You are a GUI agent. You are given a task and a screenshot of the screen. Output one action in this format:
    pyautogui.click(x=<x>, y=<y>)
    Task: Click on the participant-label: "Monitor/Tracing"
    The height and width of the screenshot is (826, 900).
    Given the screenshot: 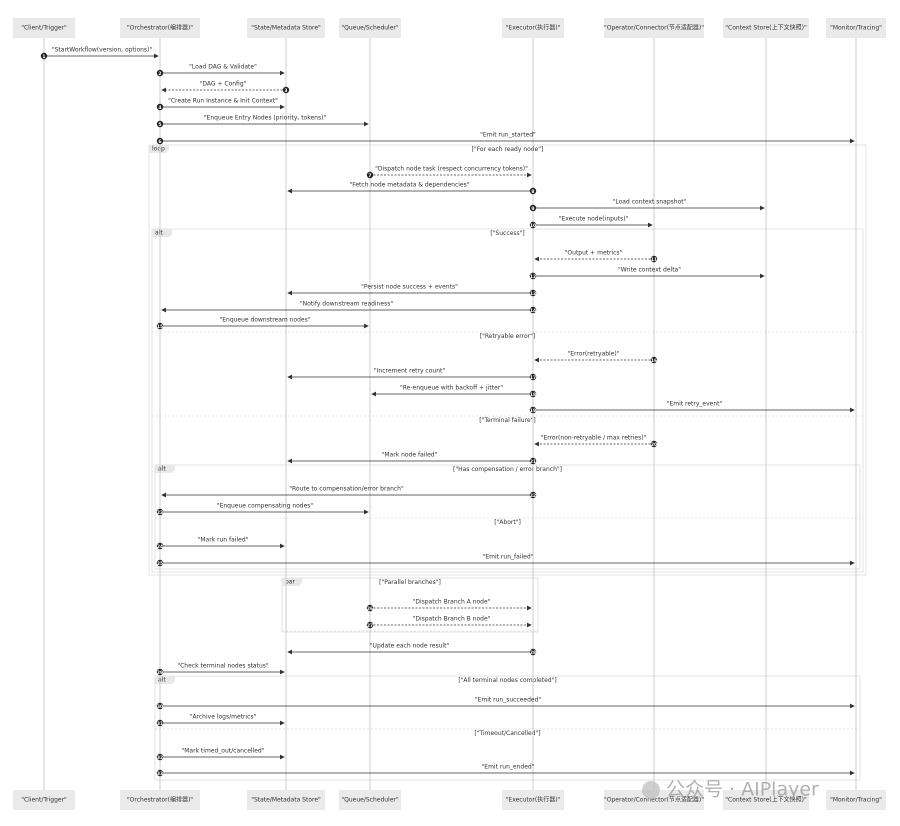 What is the action you would take?
    pyautogui.click(x=856, y=28)
    